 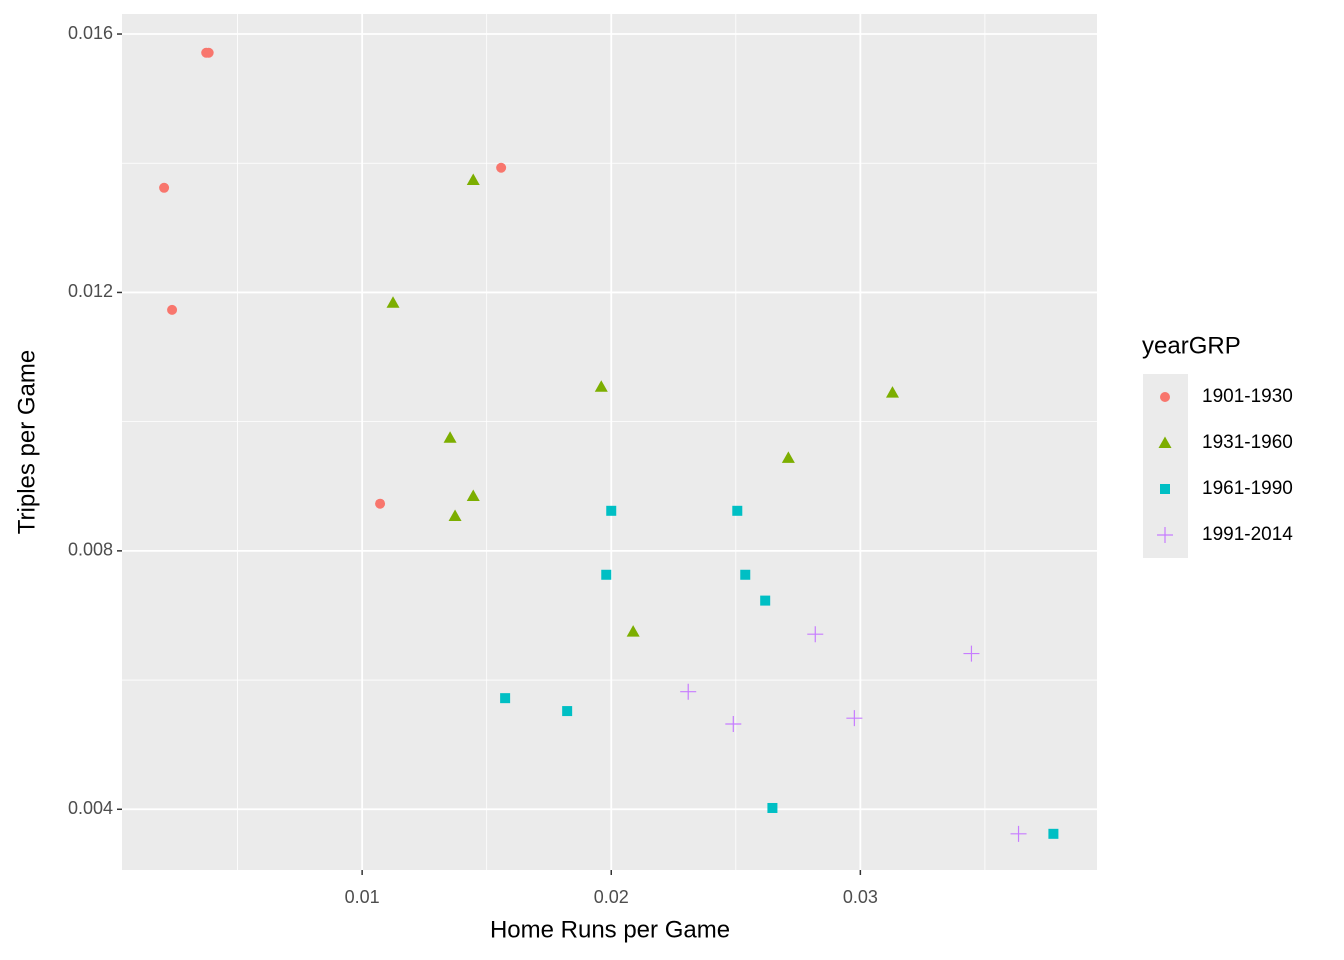 What do you see at coordinates (90, 33) in the screenshot?
I see `y-tick-label: 0.016` at bounding box center [90, 33].